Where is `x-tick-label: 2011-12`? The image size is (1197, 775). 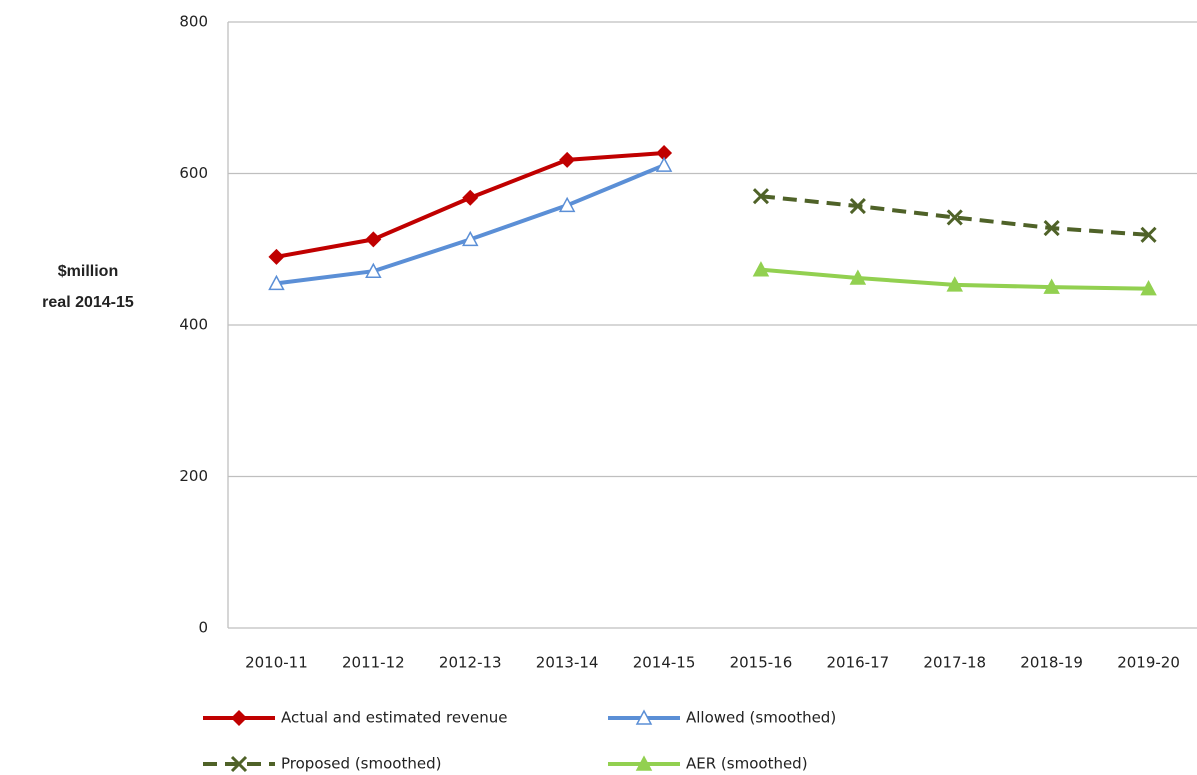 x-tick-label: 2011-12 is located at coordinates (373, 663).